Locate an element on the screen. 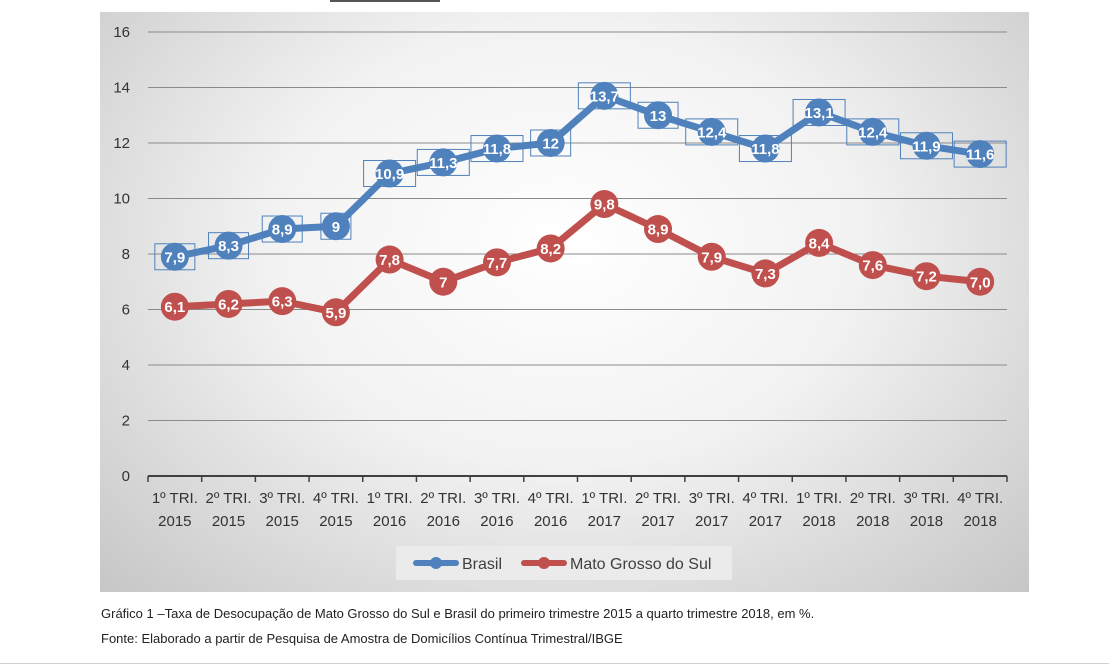  data-point: 10,9 is located at coordinates (390, 173).